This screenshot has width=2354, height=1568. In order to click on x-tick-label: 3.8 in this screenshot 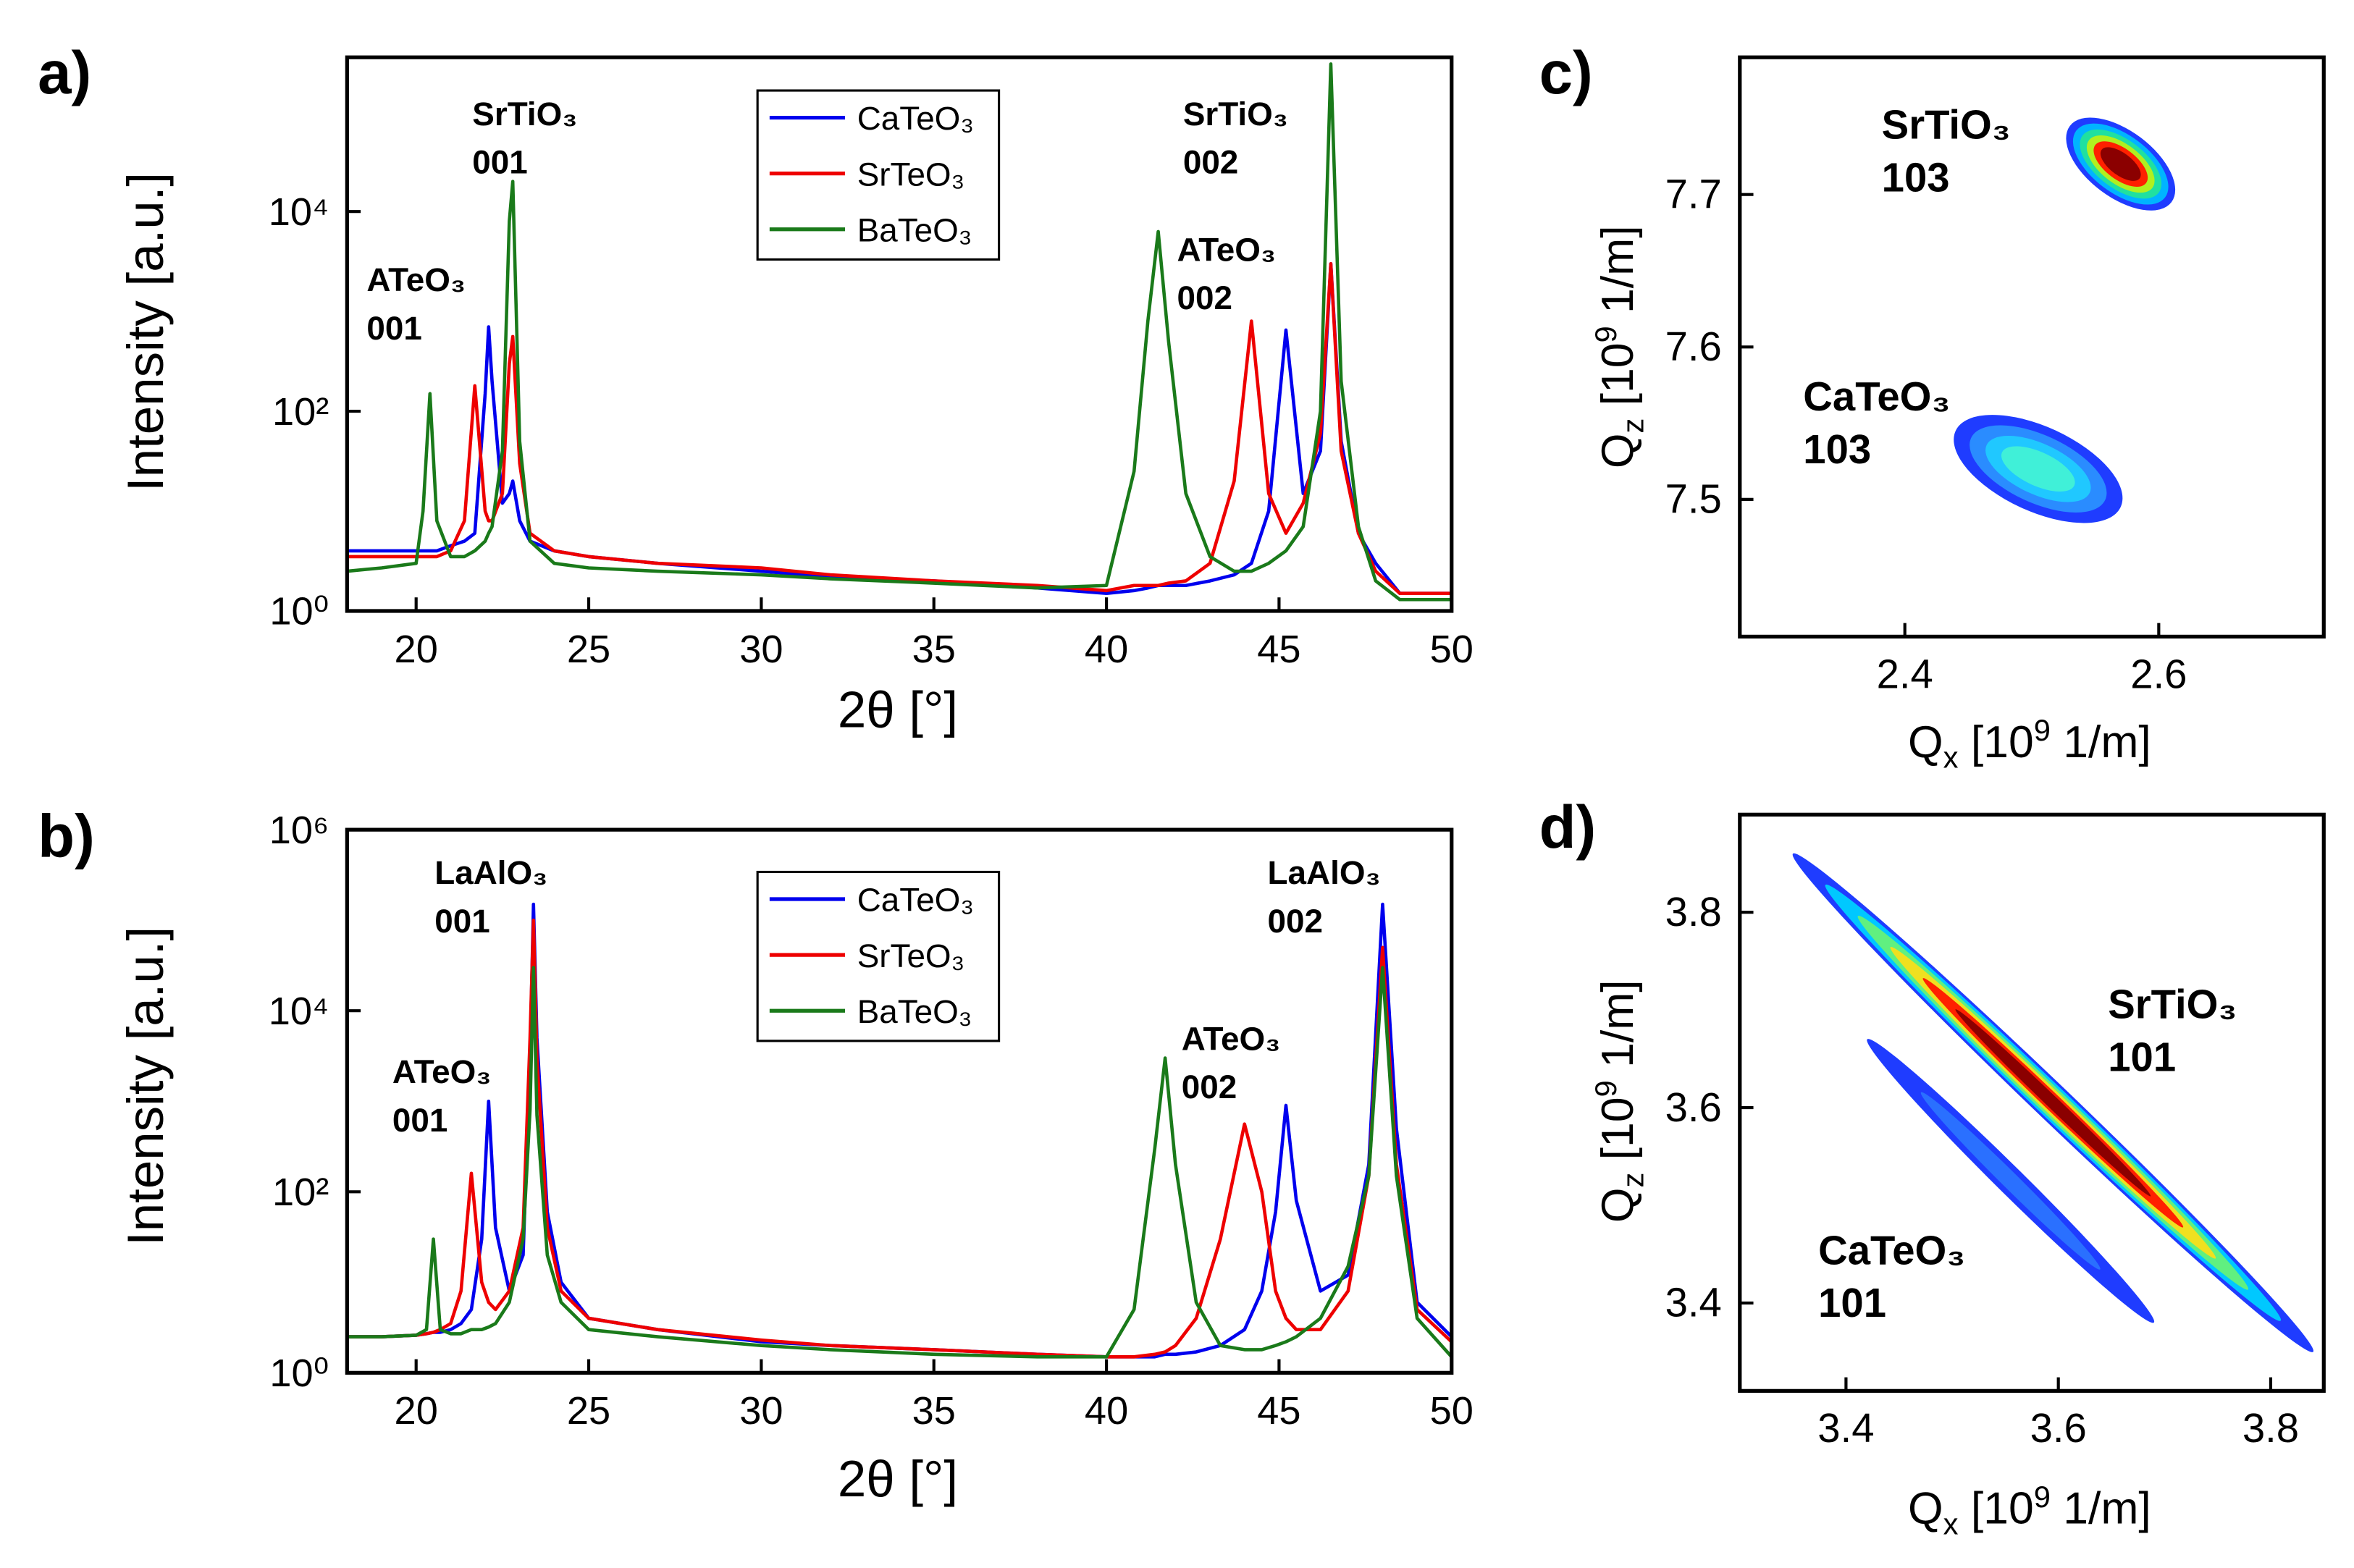, I will do `click(2270, 1428)`.